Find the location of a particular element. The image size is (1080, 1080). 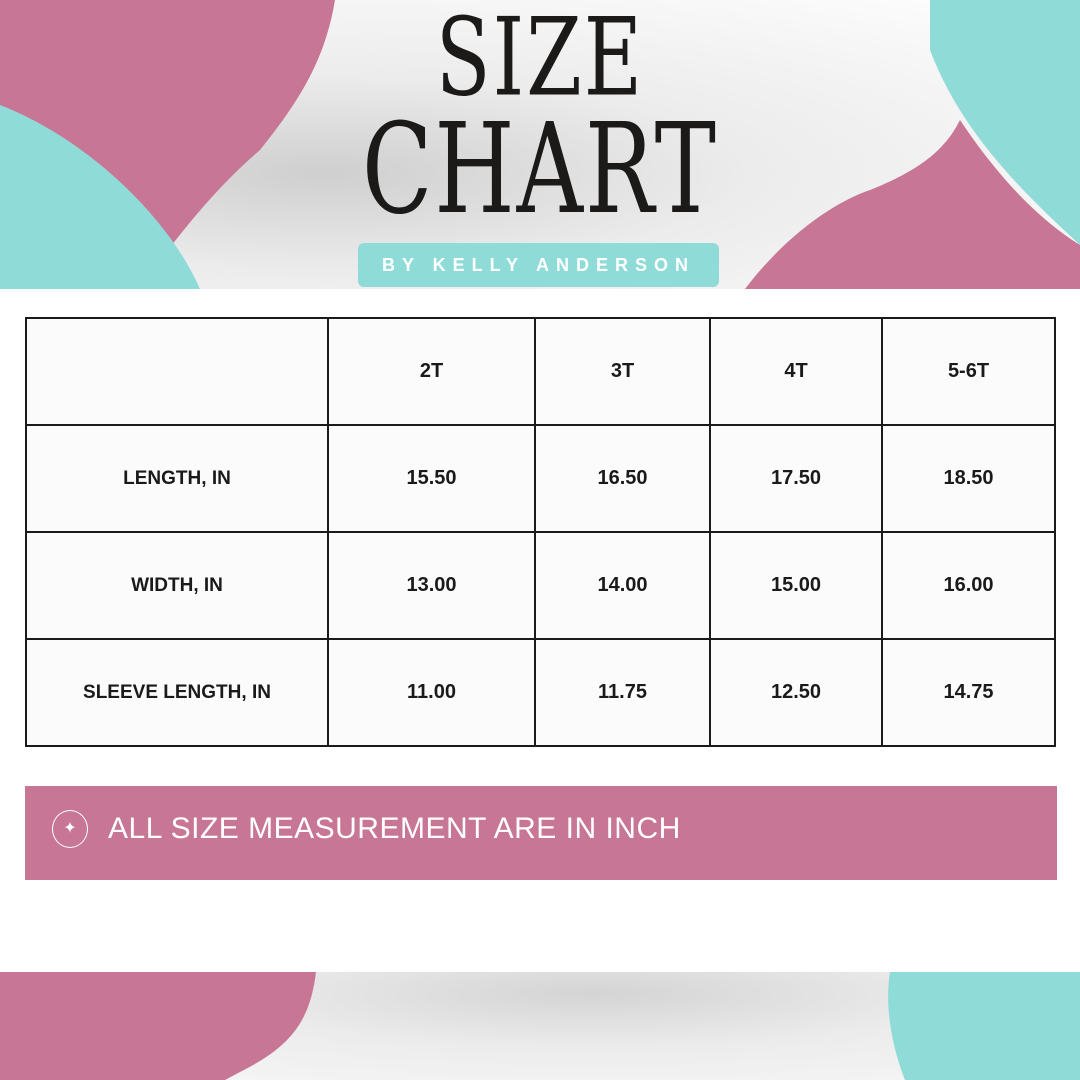

table-row: LENGTH, IN 15.50 16.50 17.50 18.50 is located at coordinates (540, 478).